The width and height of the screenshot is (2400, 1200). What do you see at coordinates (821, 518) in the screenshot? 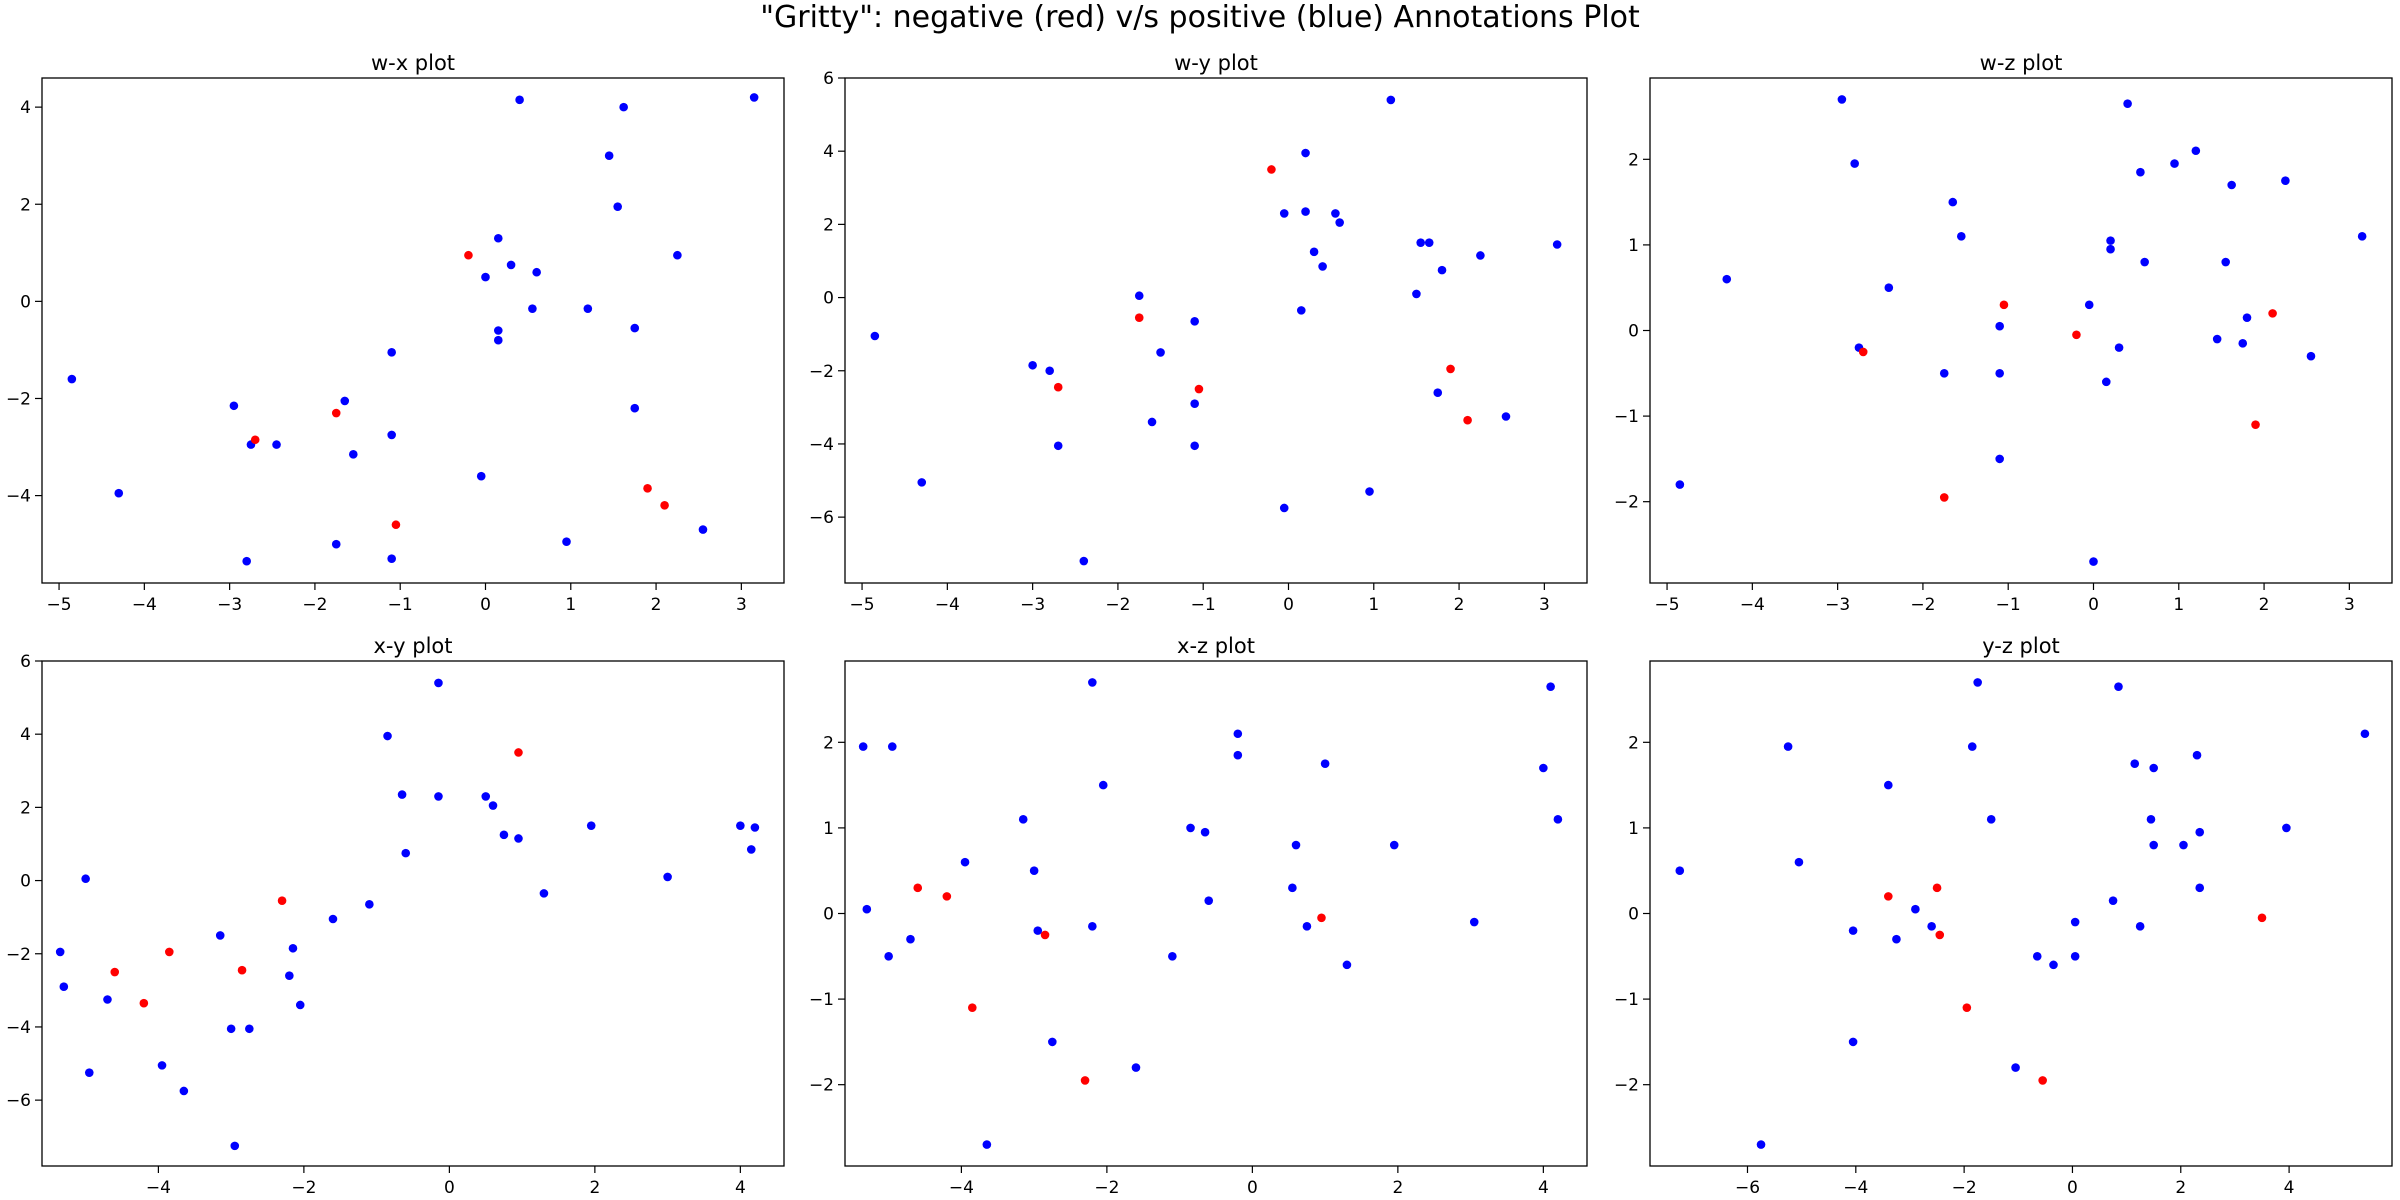
I see `y-tick-label: −6` at bounding box center [821, 518].